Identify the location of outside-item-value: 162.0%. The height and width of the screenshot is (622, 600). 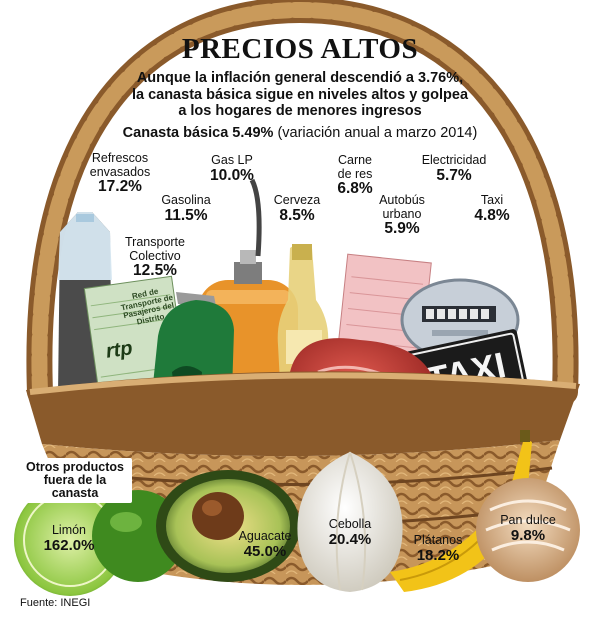
(69, 545).